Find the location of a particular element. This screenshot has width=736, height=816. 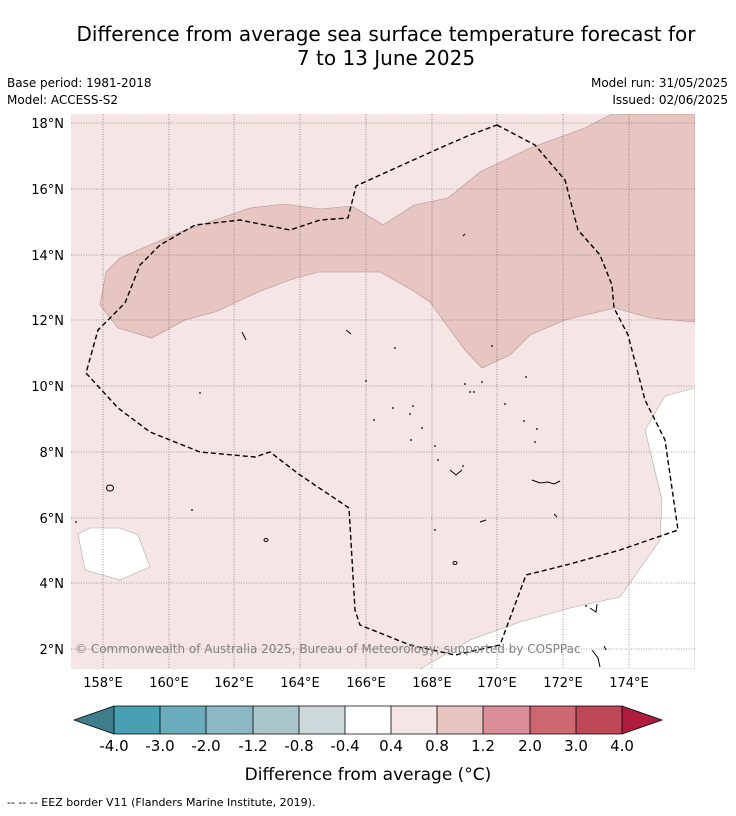

colorbar-label: 3.0 is located at coordinates (576, 746).